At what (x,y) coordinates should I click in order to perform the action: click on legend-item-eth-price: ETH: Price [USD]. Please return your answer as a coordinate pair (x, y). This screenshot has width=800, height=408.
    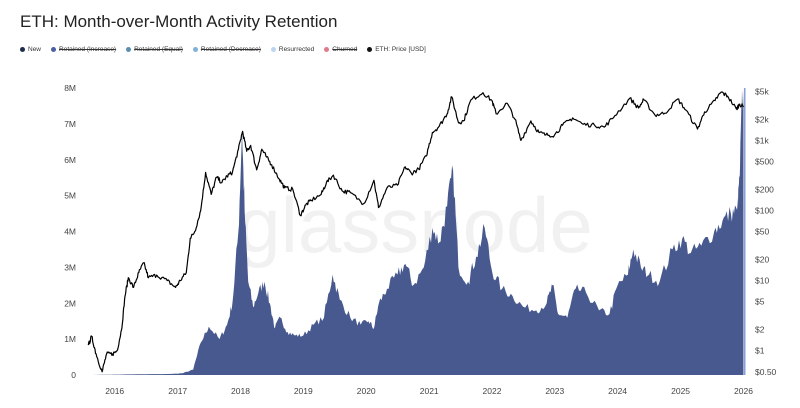
    Looking at the image, I should click on (396, 49).